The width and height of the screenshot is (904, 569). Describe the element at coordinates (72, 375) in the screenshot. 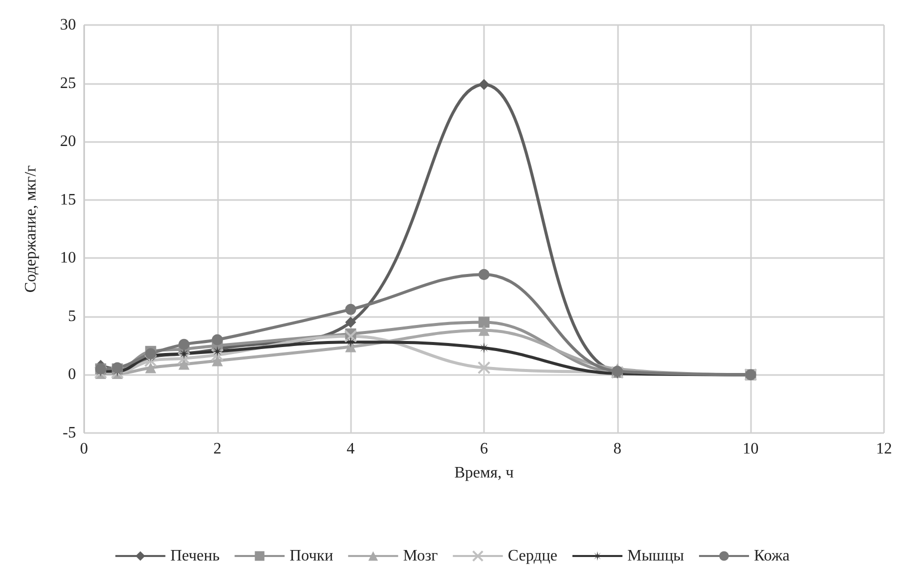

I see `y-tick-label: 0` at that location.